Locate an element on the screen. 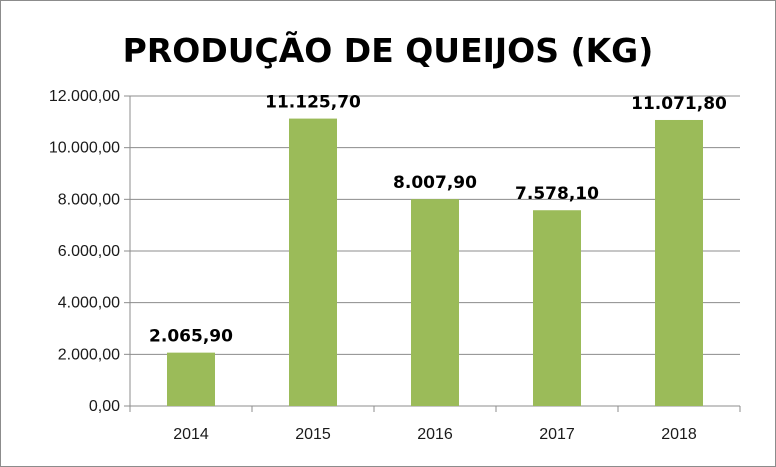 This screenshot has height=467, width=776. x-tick-label-2014: 2014 is located at coordinates (191, 434).